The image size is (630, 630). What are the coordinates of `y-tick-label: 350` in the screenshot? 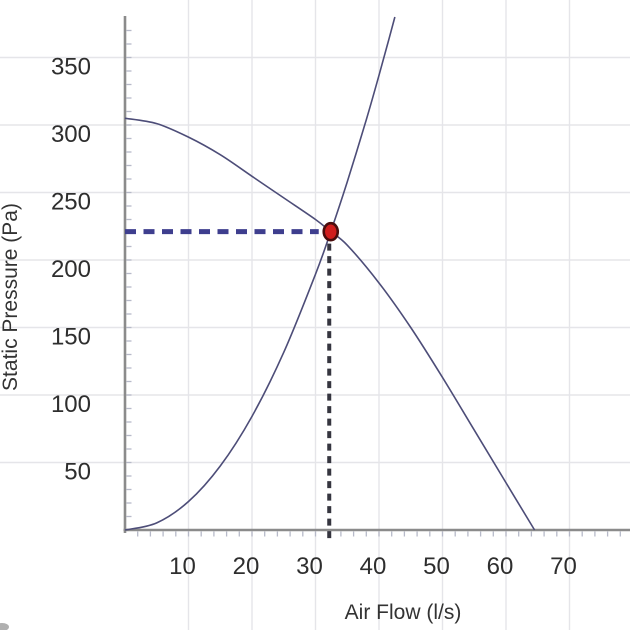 It's located at (71, 67).